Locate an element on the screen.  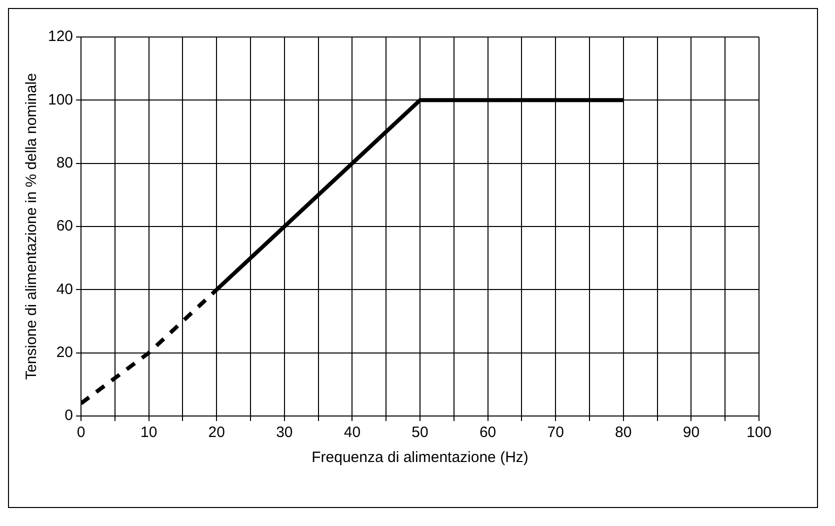
y-tick-label: 60 is located at coordinates (65, 226).